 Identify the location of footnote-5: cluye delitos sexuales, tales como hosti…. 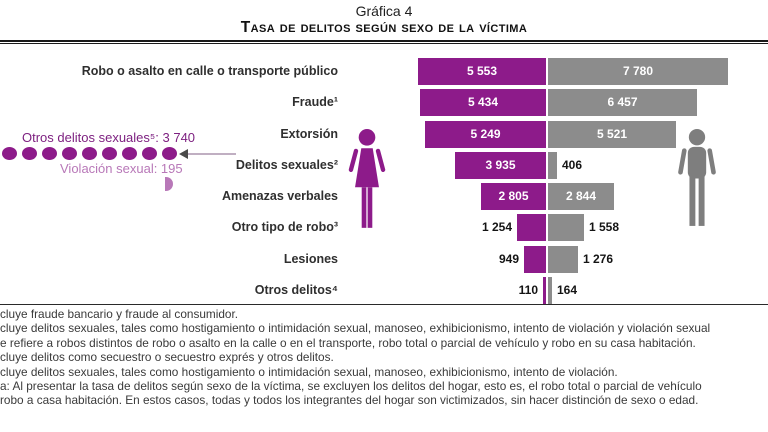
(309, 371).